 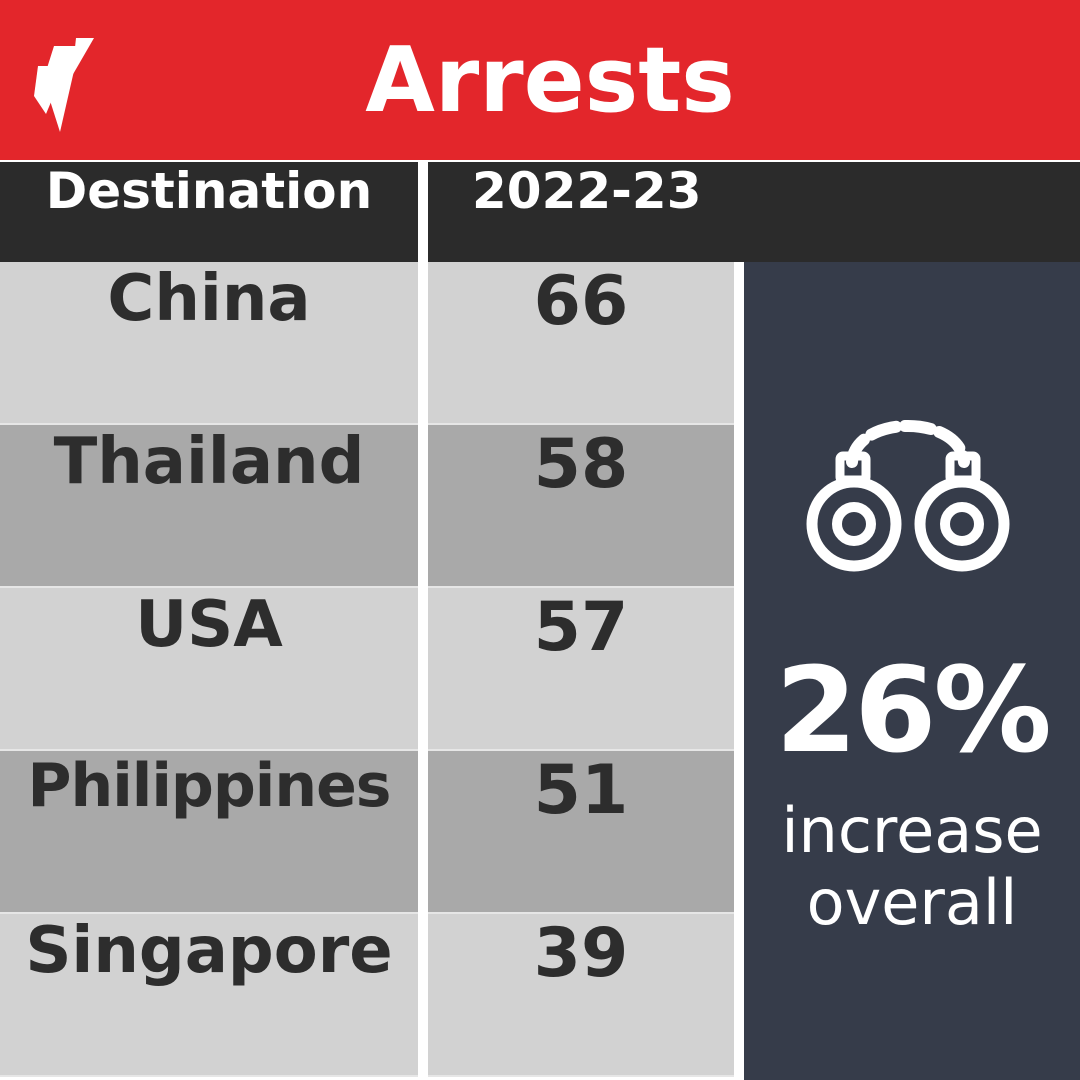 What do you see at coordinates (367, 832) in the screenshot?
I see `table-row: Philippines 51` at bounding box center [367, 832].